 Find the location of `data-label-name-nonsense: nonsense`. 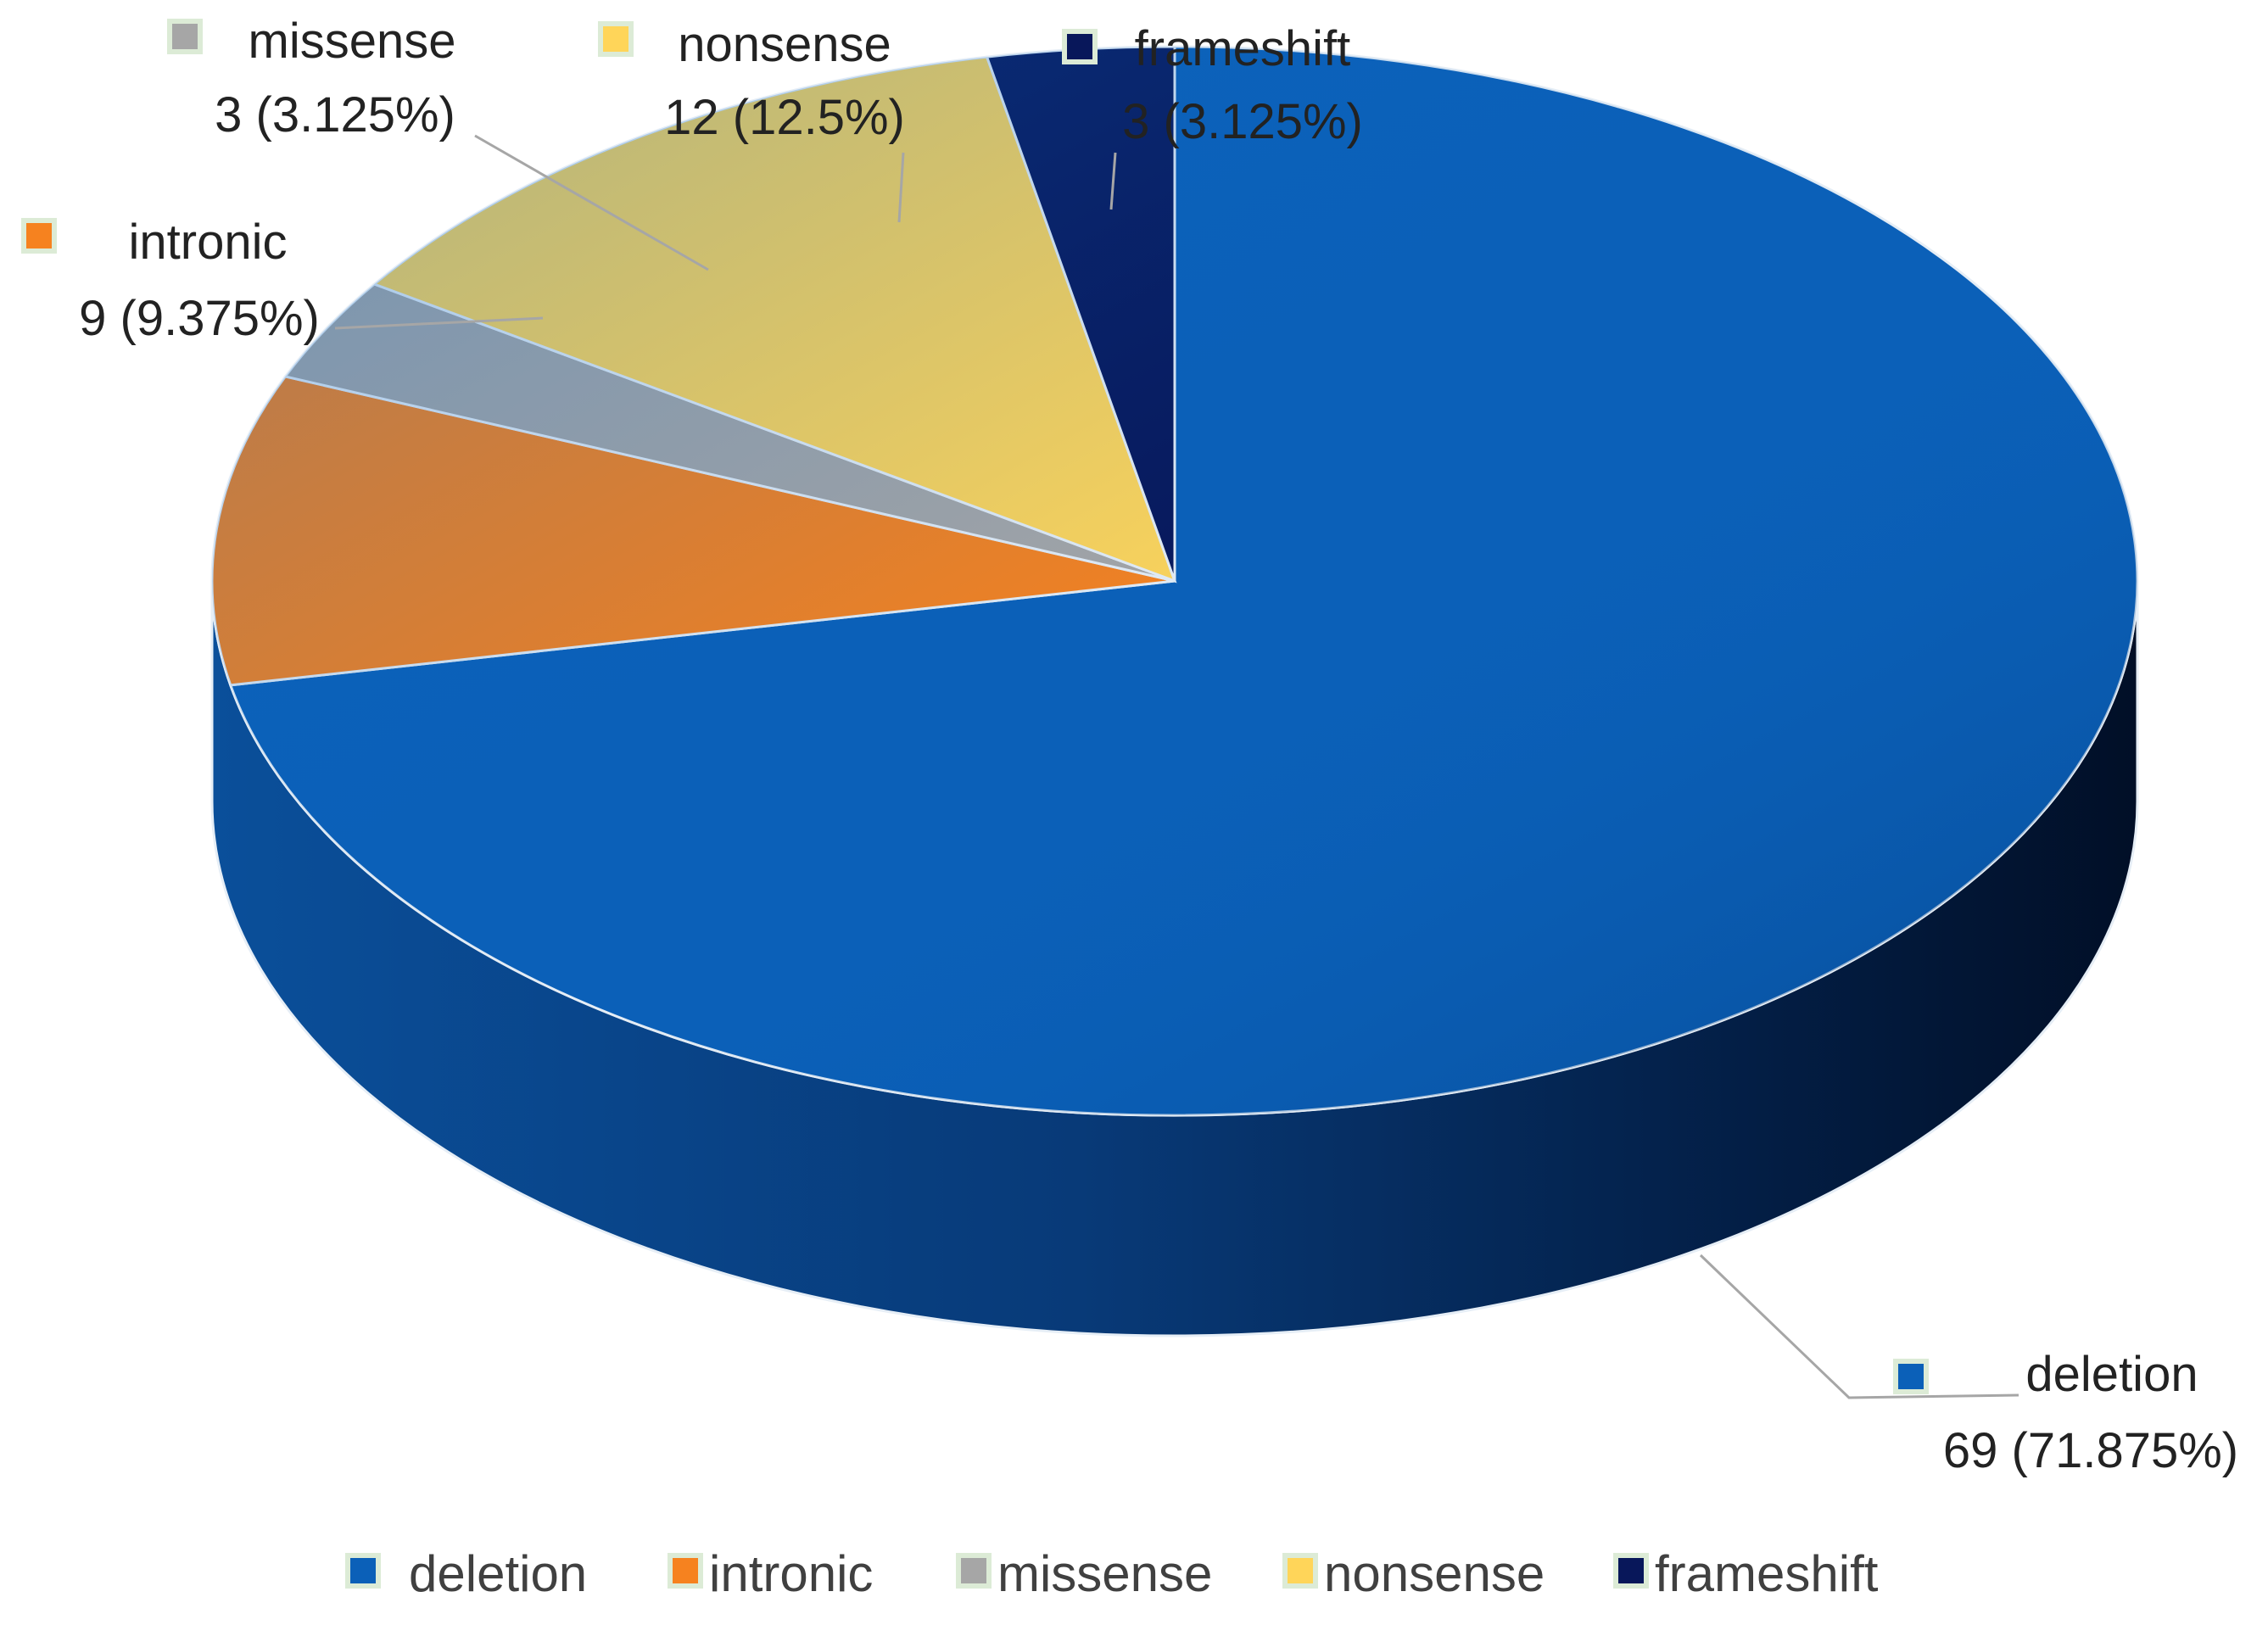

data-label-name-nonsense: nonsense is located at coordinates (784, 44).